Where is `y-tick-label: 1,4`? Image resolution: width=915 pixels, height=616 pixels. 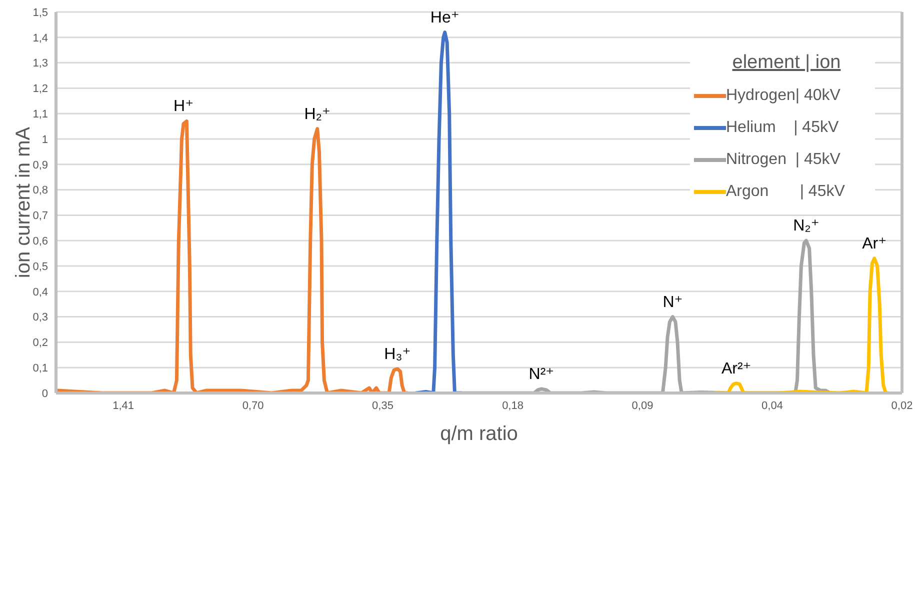
y-tick-label: 1,4 is located at coordinates (40, 38).